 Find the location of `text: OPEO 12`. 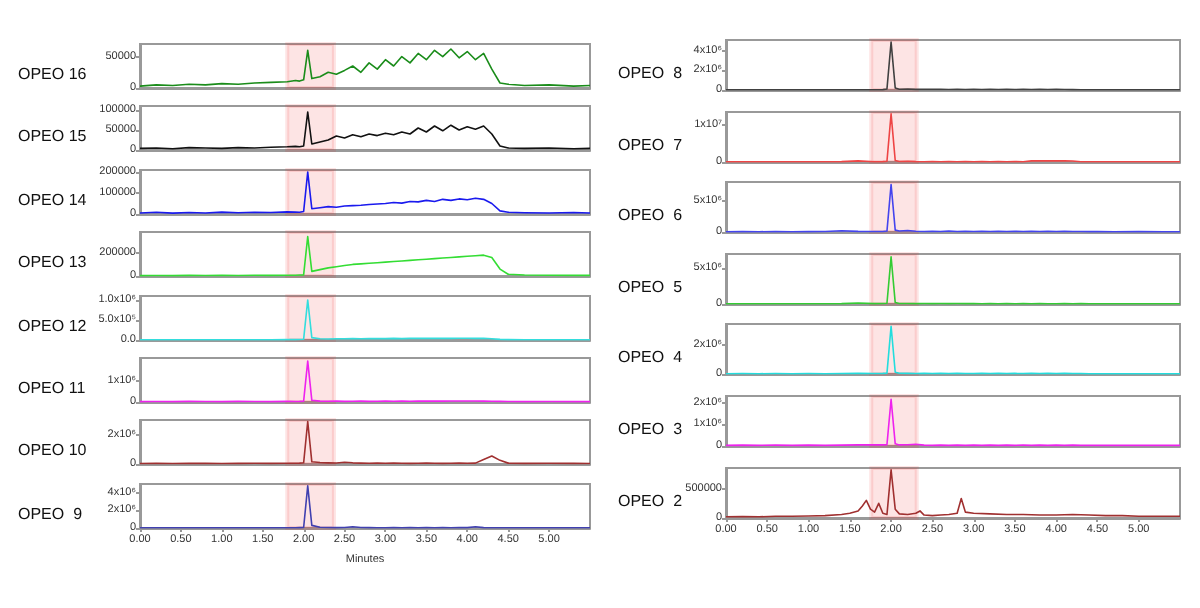

text: OPEO 12 is located at coordinates (53, 325).